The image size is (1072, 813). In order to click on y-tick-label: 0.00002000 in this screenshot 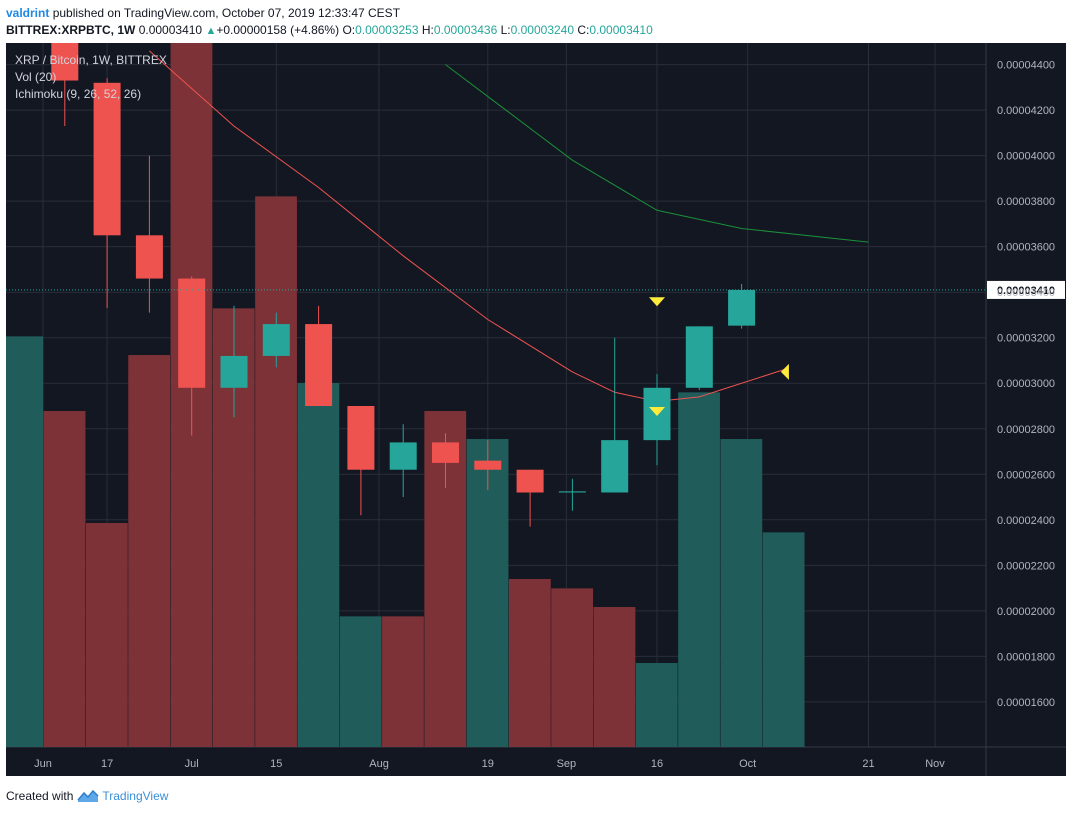, I will do `click(1026, 612)`.